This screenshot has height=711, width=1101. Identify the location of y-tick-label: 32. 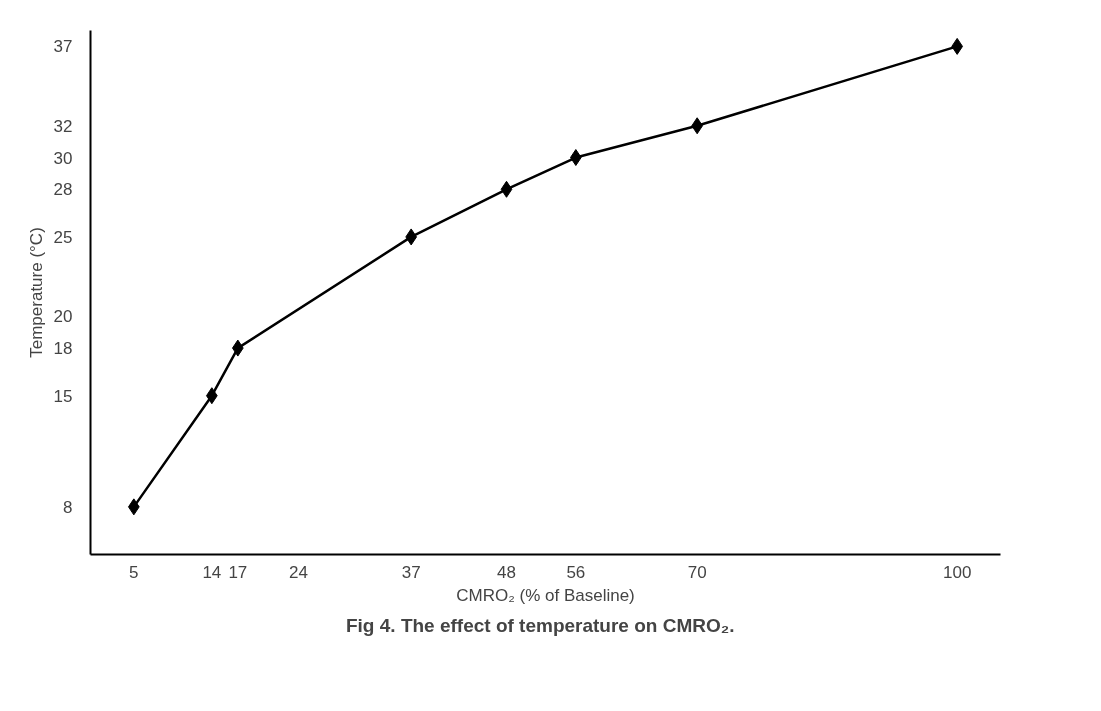
(63, 126).